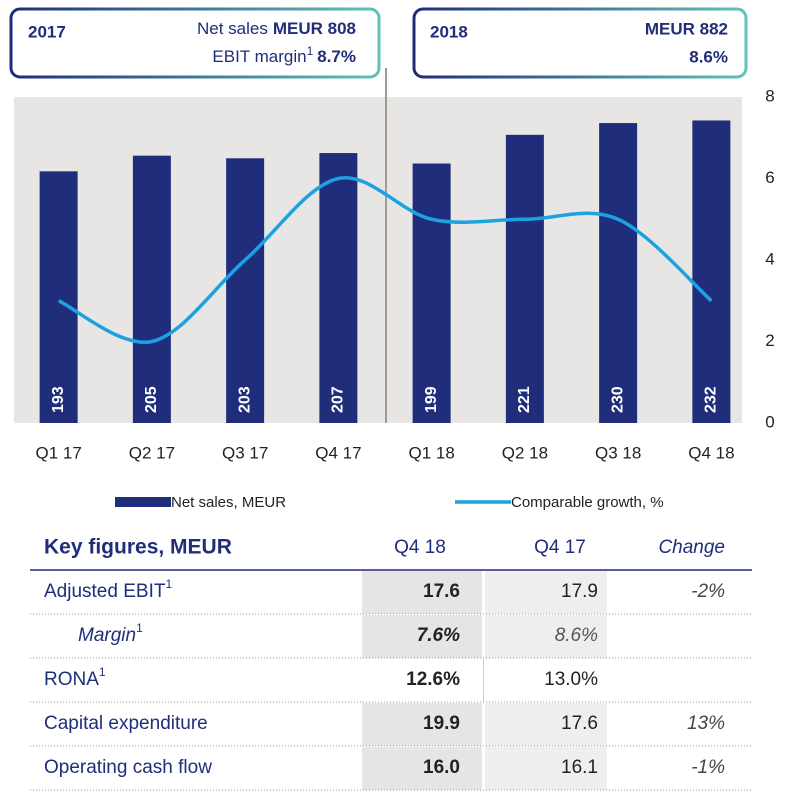 The height and width of the screenshot is (809, 788). I want to click on value: 8.7%, so click(336, 56).